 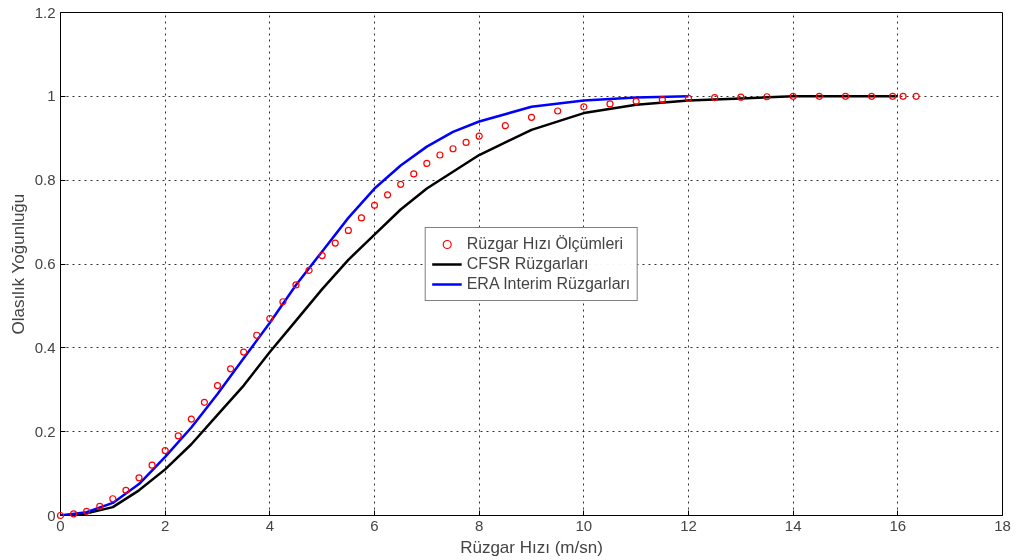 What do you see at coordinates (545, 243) in the screenshot?
I see `legend-label: Rüzgar Hızı Ölçümleri` at bounding box center [545, 243].